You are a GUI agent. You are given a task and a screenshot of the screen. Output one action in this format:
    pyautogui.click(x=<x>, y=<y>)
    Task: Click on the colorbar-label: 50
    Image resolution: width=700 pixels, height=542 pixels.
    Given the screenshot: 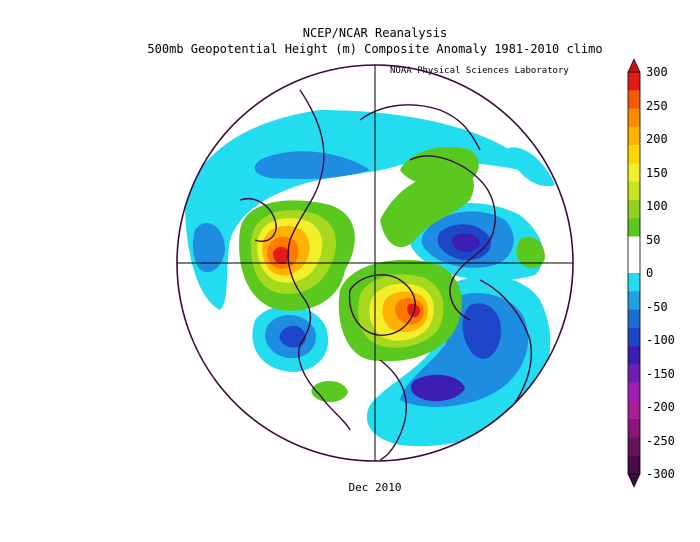 What is the action you would take?
    pyautogui.click(x=653, y=239)
    